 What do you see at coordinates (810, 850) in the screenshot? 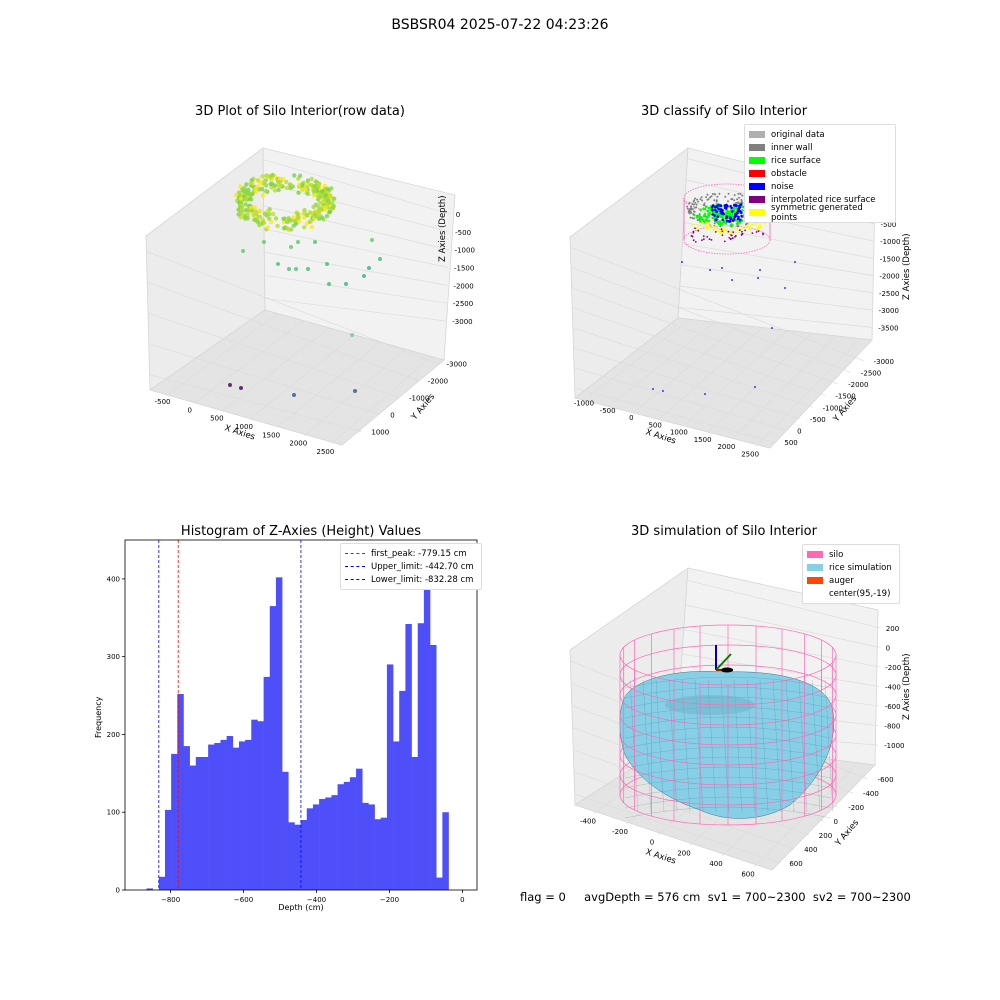
I see `panel4-ytick-label: 400` at bounding box center [810, 850].